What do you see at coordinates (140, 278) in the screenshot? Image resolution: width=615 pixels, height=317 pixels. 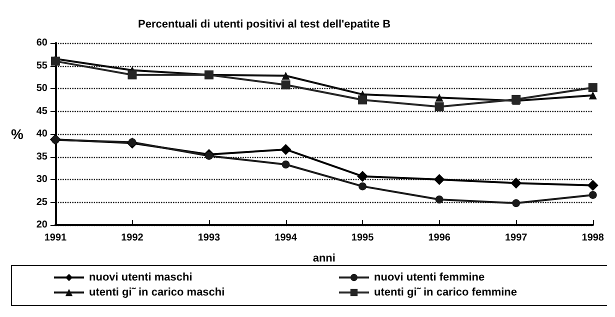 I see `legend-label: nuovi utenti maschi` at bounding box center [140, 278].